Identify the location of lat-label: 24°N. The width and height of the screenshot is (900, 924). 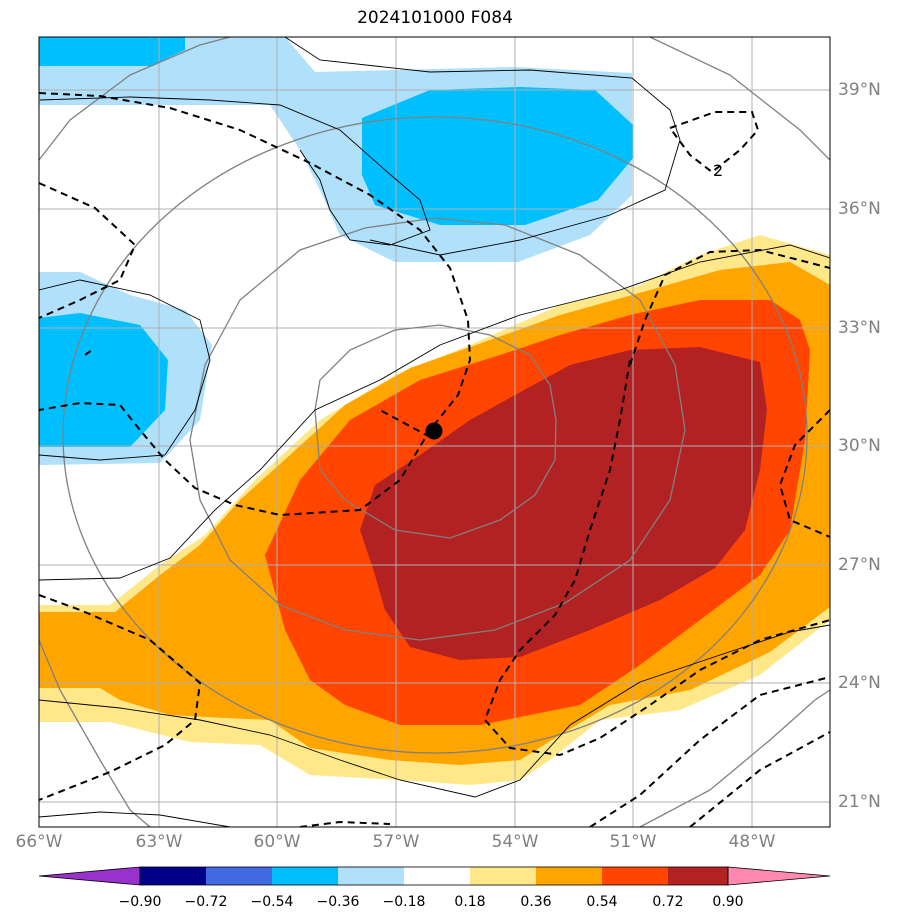
(859, 683).